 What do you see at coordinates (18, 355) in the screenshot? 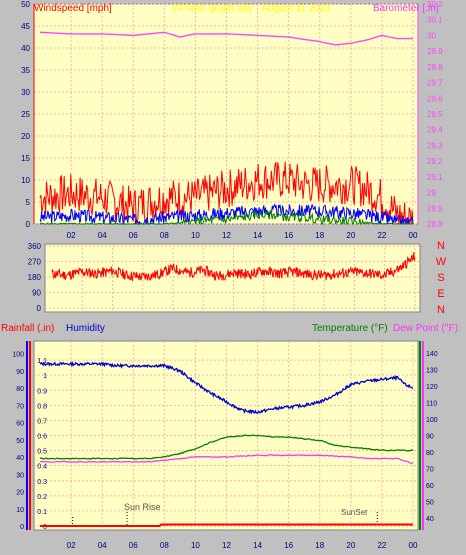
I see `humidity-tick-label: 100` at bounding box center [18, 355].